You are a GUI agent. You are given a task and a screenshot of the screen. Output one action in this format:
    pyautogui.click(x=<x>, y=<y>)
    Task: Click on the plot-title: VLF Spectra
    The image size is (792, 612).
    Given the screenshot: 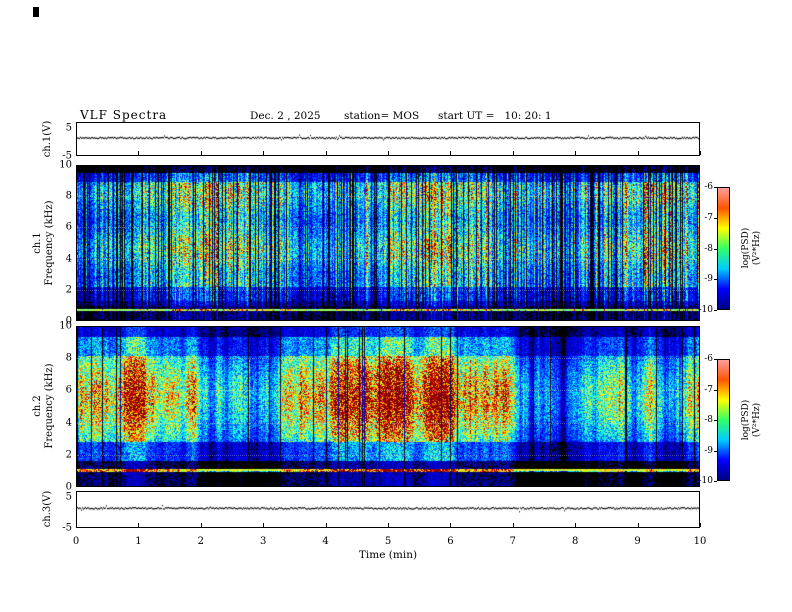 What is the action you would take?
    pyautogui.click(x=124, y=115)
    